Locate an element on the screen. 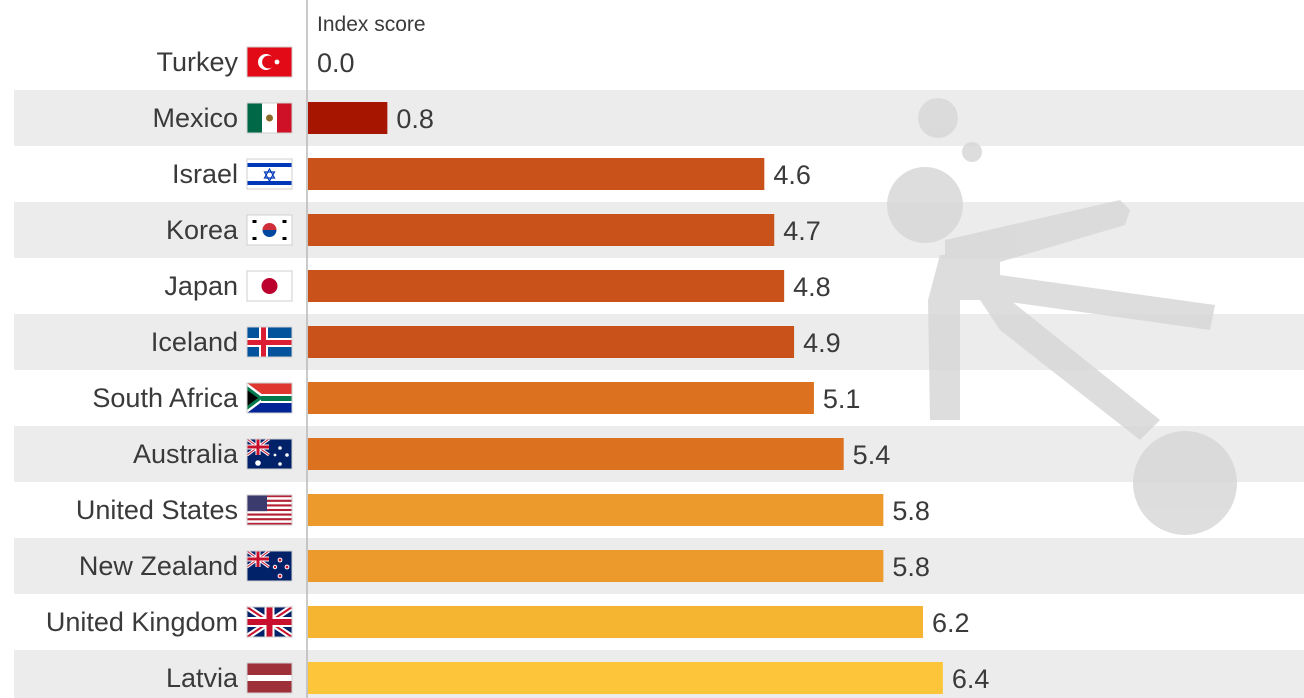 The width and height of the screenshot is (1304, 698). value-label-united-kingdom: 6.2 is located at coordinates (951, 623).